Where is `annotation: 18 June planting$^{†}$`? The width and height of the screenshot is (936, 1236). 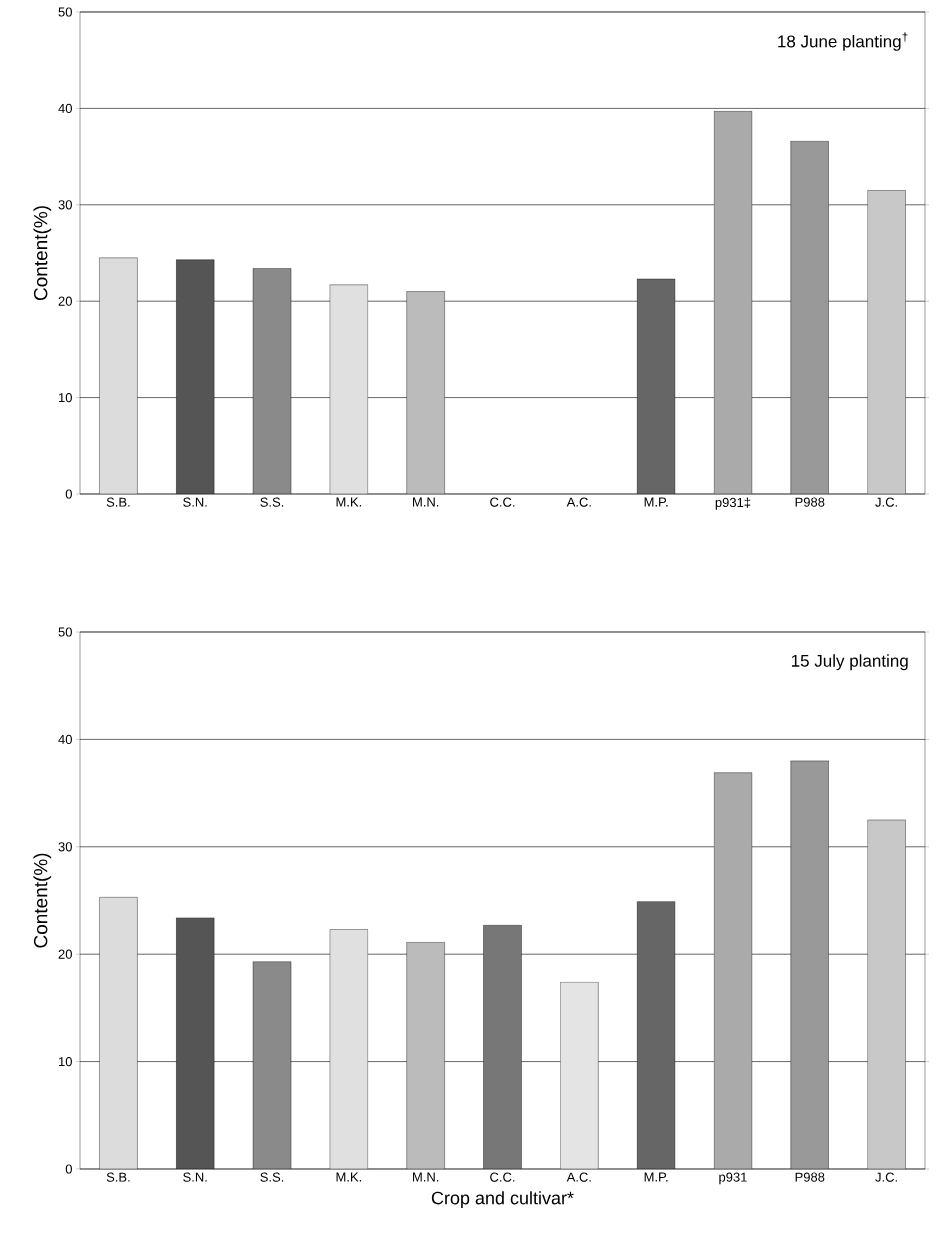
annotation: 18 June planting$^{†}$ is located at coordinates (843, 41).